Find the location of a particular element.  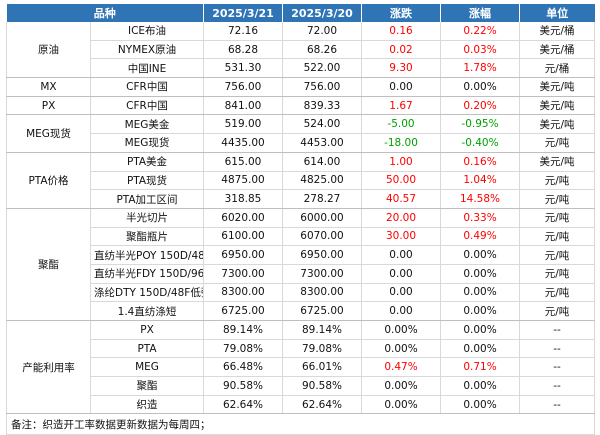

header-unit: 单位 is located at coordinates (557, 13).